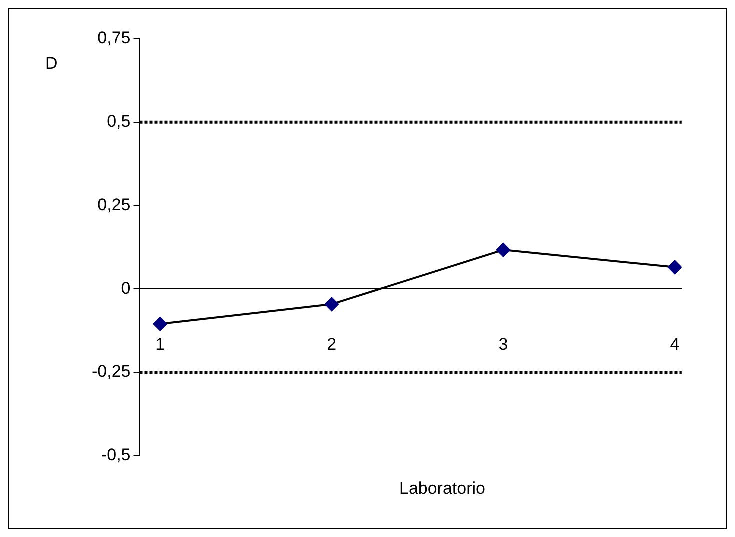 The width and height of the screenshot is (735, 537). Describe the element at coordinates (442, 489) in the screenshot. I see `x-axis-title: Laboratorio` at that location.